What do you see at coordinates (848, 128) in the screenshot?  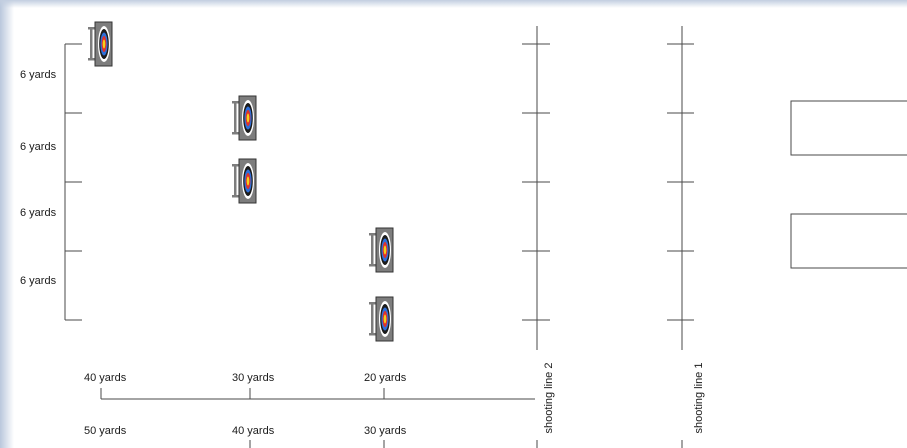 I see `area-box-upper` at bounding box center [848, 128].